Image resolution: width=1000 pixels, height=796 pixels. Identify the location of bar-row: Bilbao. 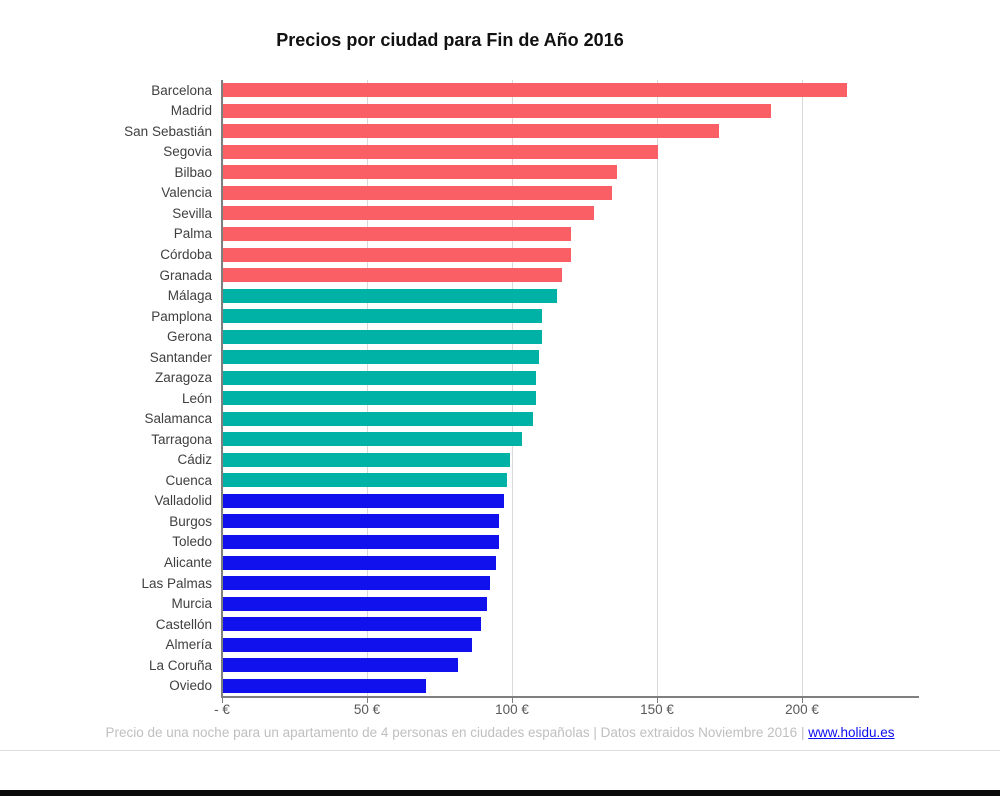
(500, 172).